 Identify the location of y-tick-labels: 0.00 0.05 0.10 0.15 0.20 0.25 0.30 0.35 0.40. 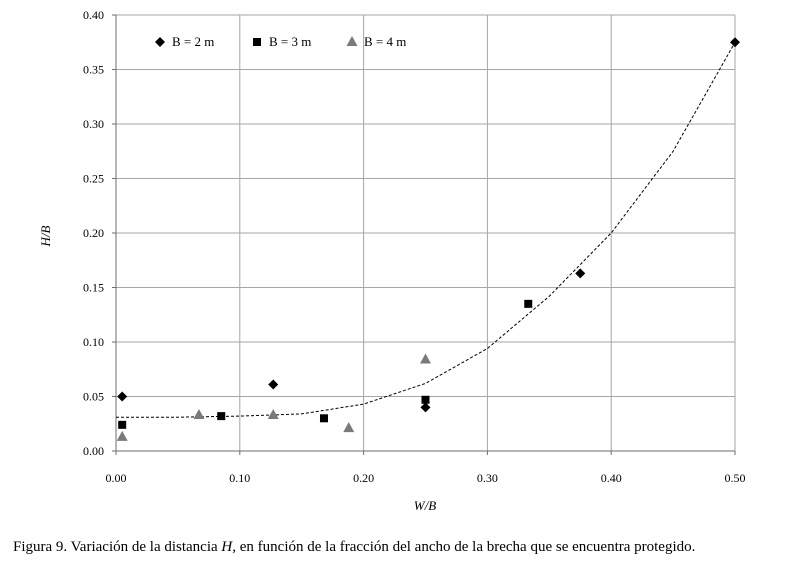
(93, 233).